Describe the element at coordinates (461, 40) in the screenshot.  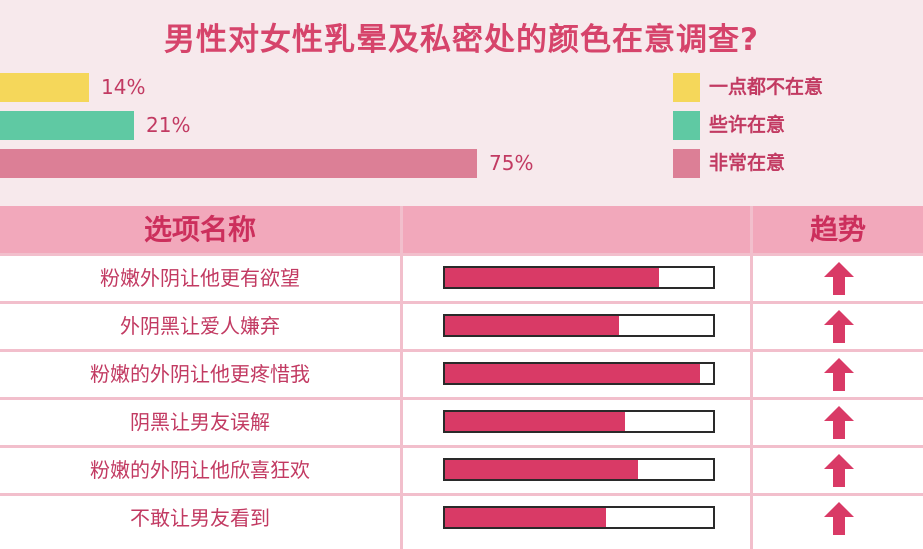
I see `page-title: 男性对女性乳晕及私密处的颜色在意调查?` at that location.